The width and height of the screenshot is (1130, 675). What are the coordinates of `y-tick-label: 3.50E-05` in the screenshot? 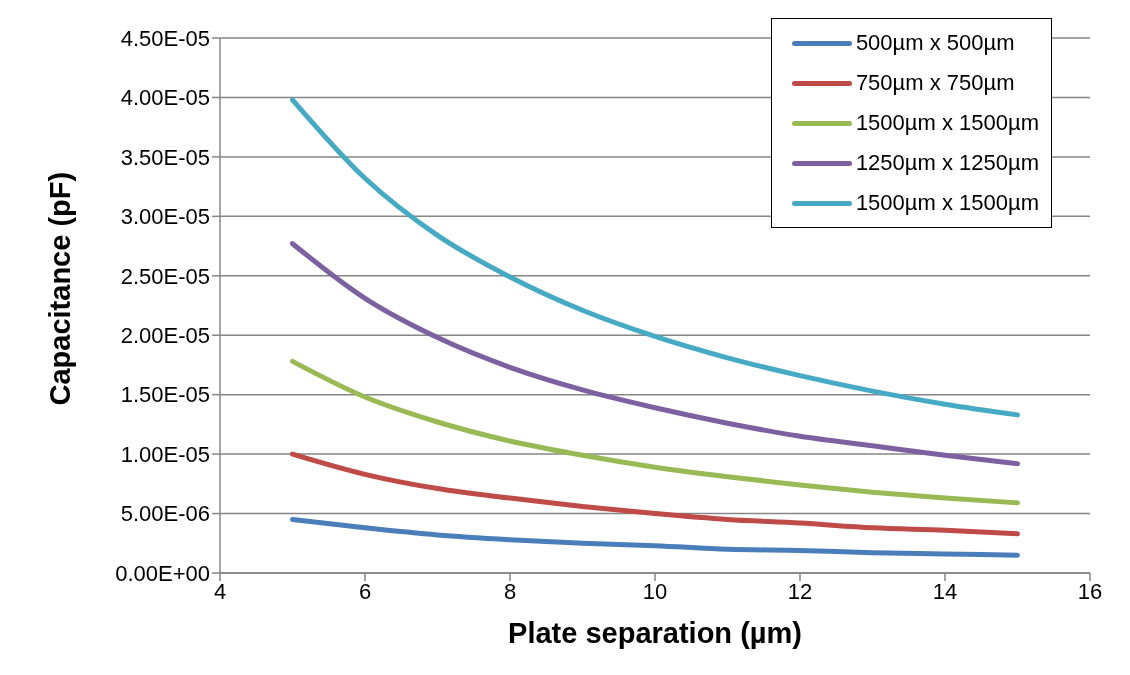 It's located at (165, 157).